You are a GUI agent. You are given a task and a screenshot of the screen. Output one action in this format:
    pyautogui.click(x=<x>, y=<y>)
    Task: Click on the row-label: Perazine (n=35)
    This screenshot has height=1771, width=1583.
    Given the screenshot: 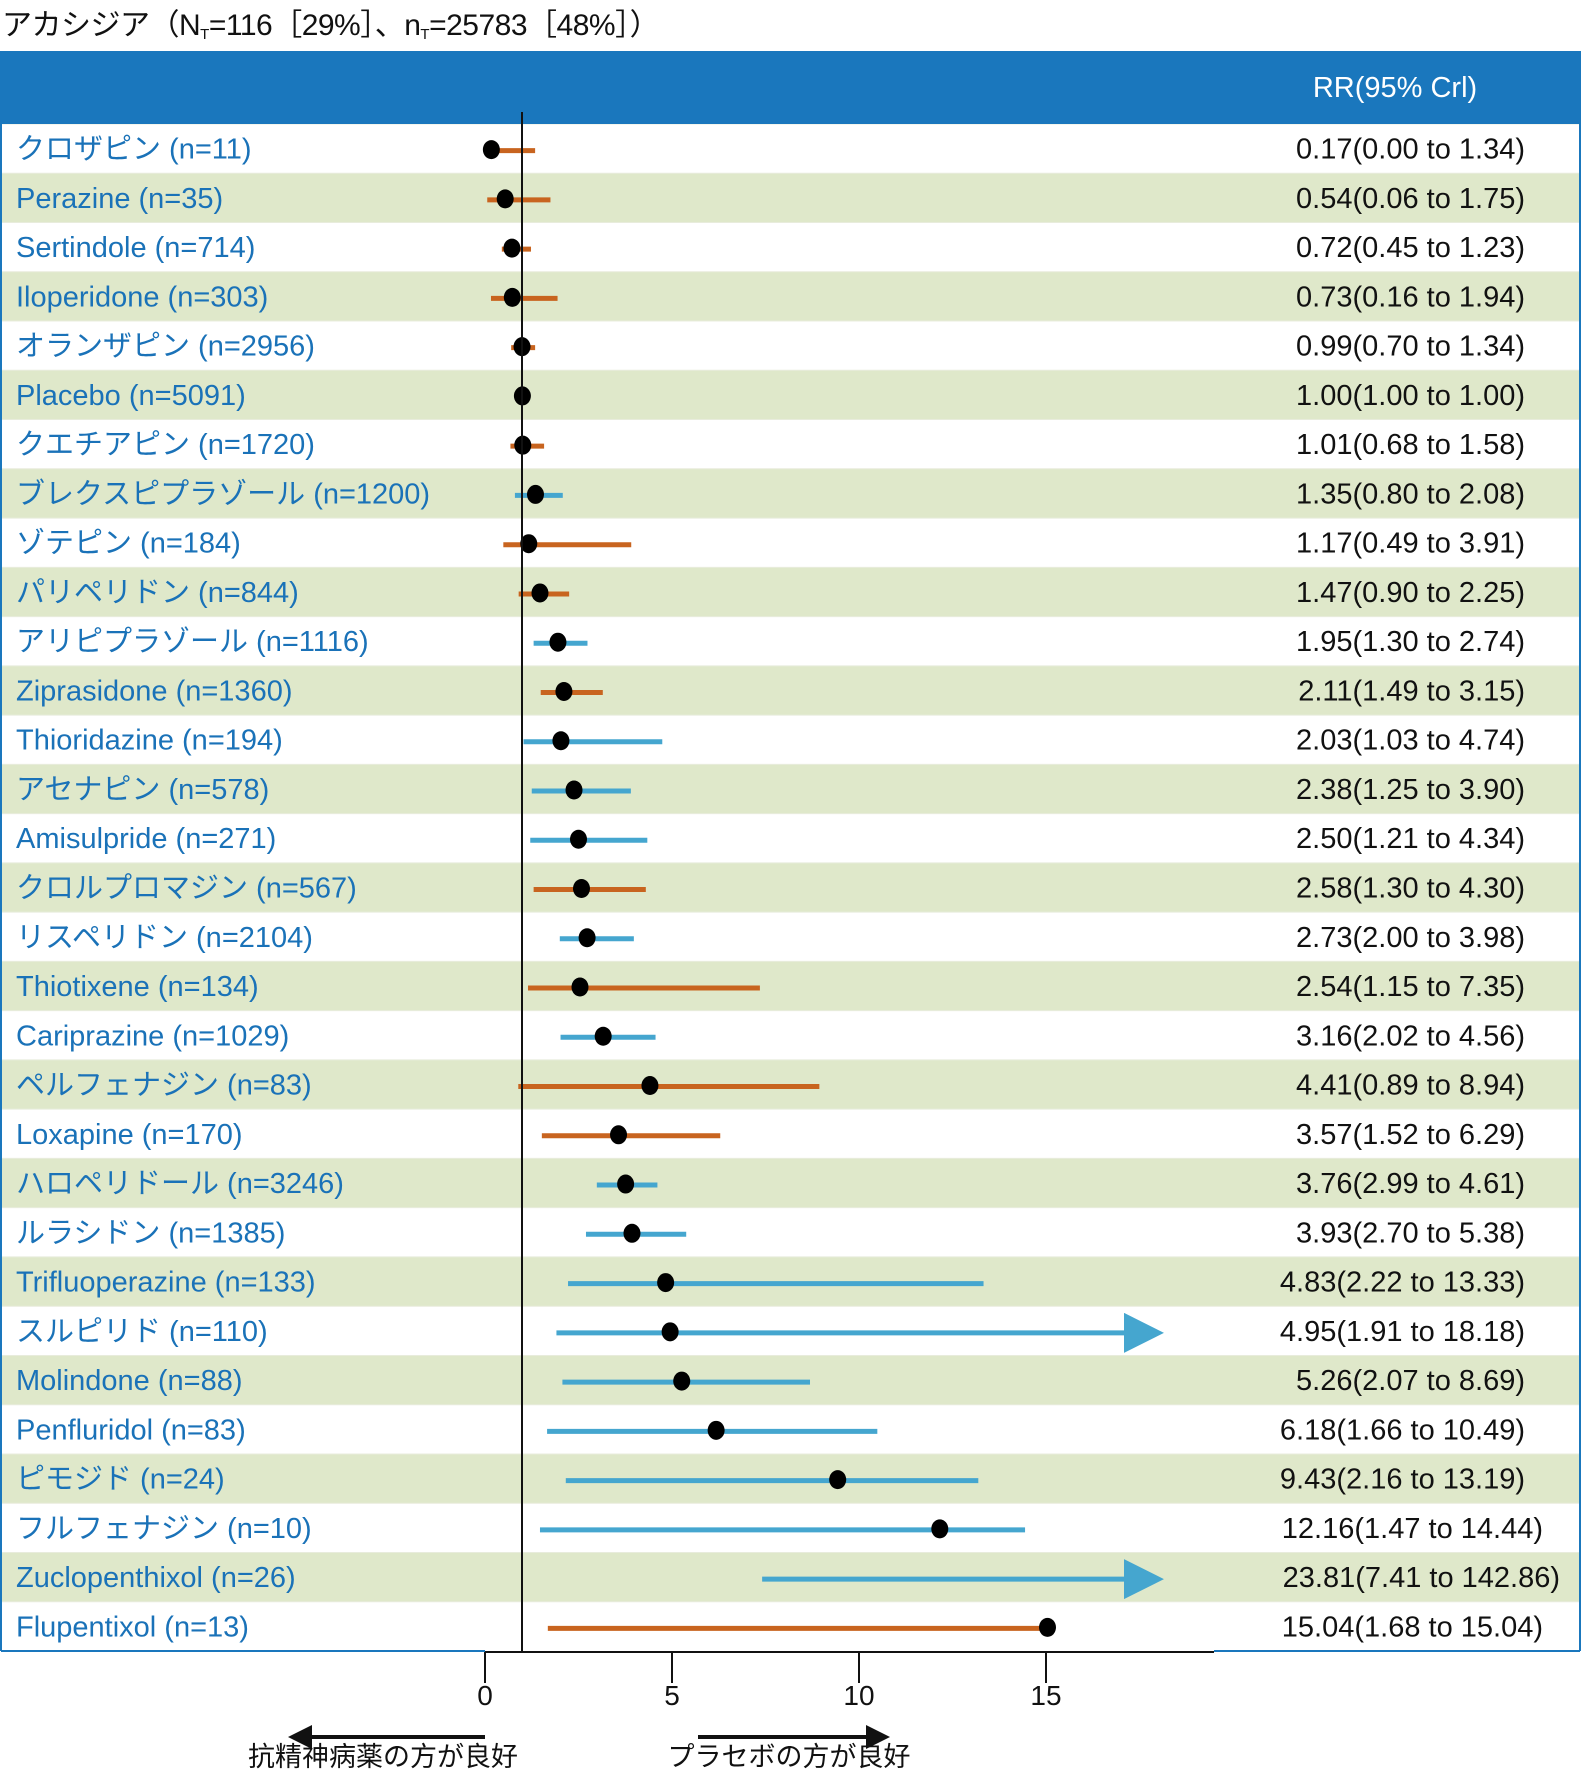 What is the action you would take?
    pyautogui.click(x=119, y=199)
    